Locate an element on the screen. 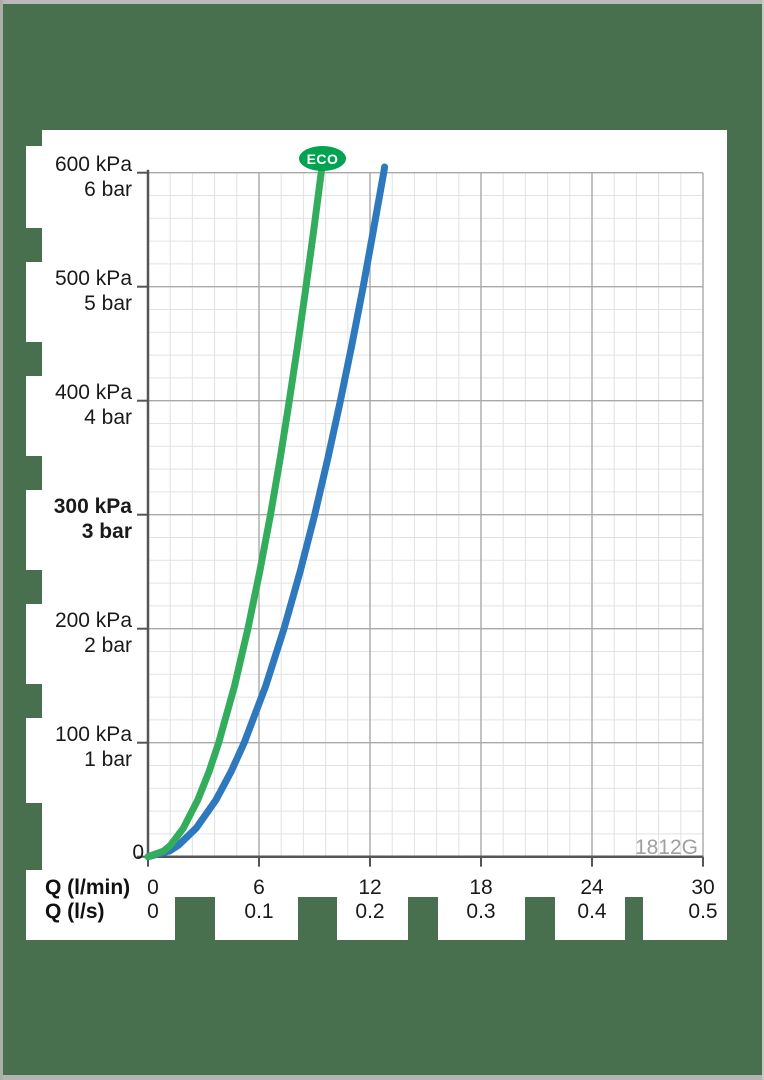  y-label-bar: 4 bar is located at coordinates (108, 417).